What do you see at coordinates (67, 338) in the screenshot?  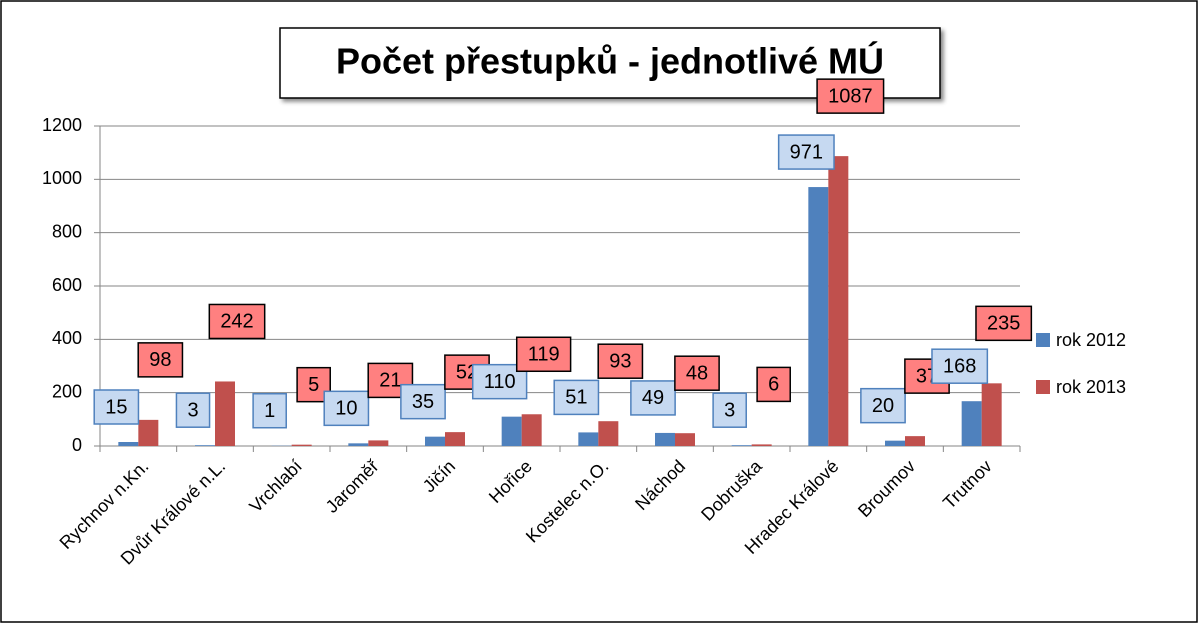 I see `y-tick-label: 400` at bounding box center [67, 338].